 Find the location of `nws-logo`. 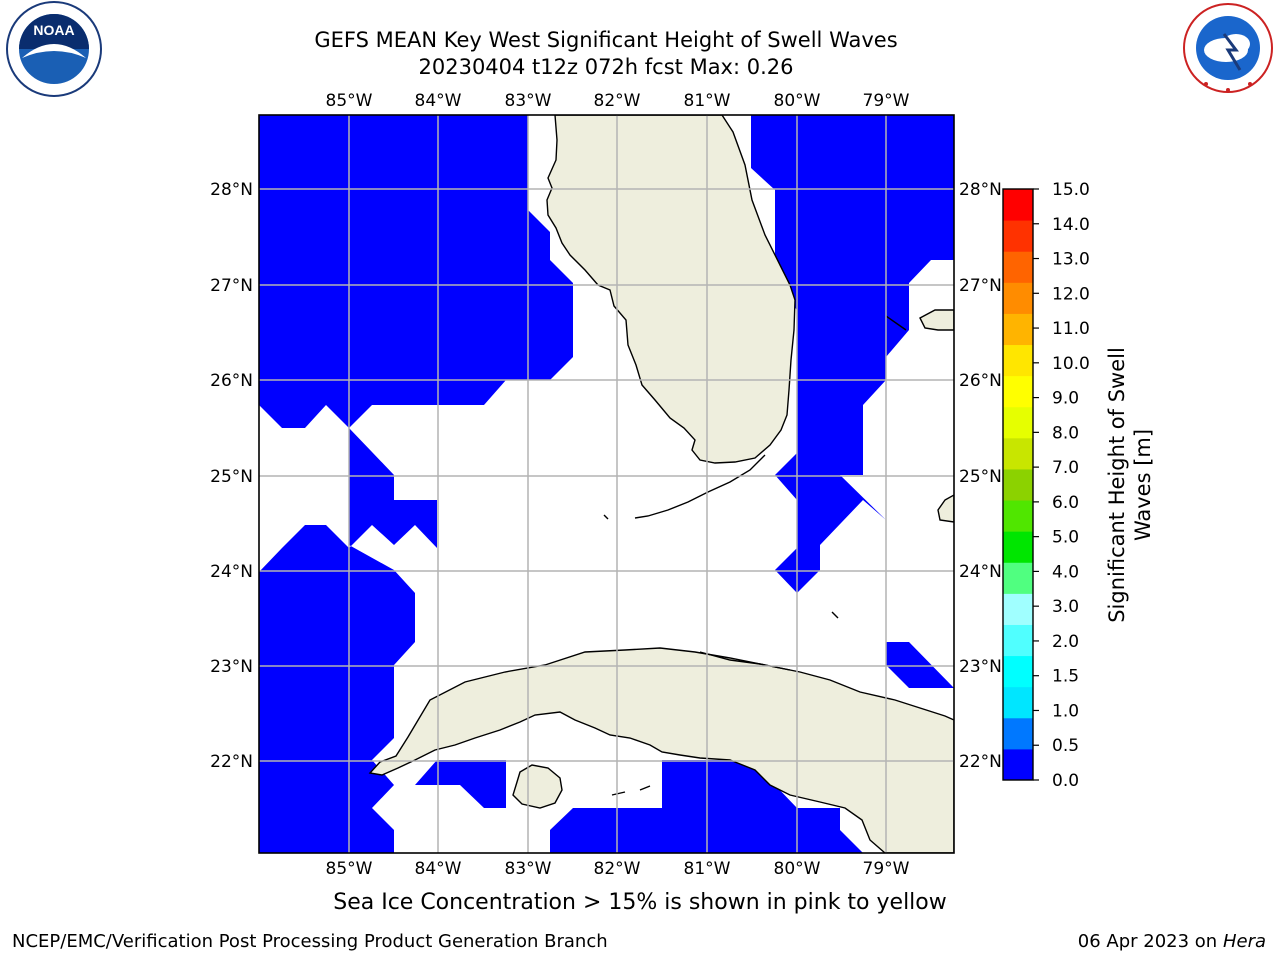

nws-logo is located at coordinates (1228, 48).